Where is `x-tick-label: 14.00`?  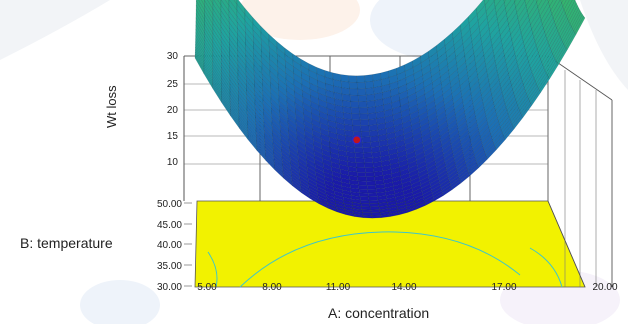
x-tick-label: 14.00 is located at coordinates (403, 287).